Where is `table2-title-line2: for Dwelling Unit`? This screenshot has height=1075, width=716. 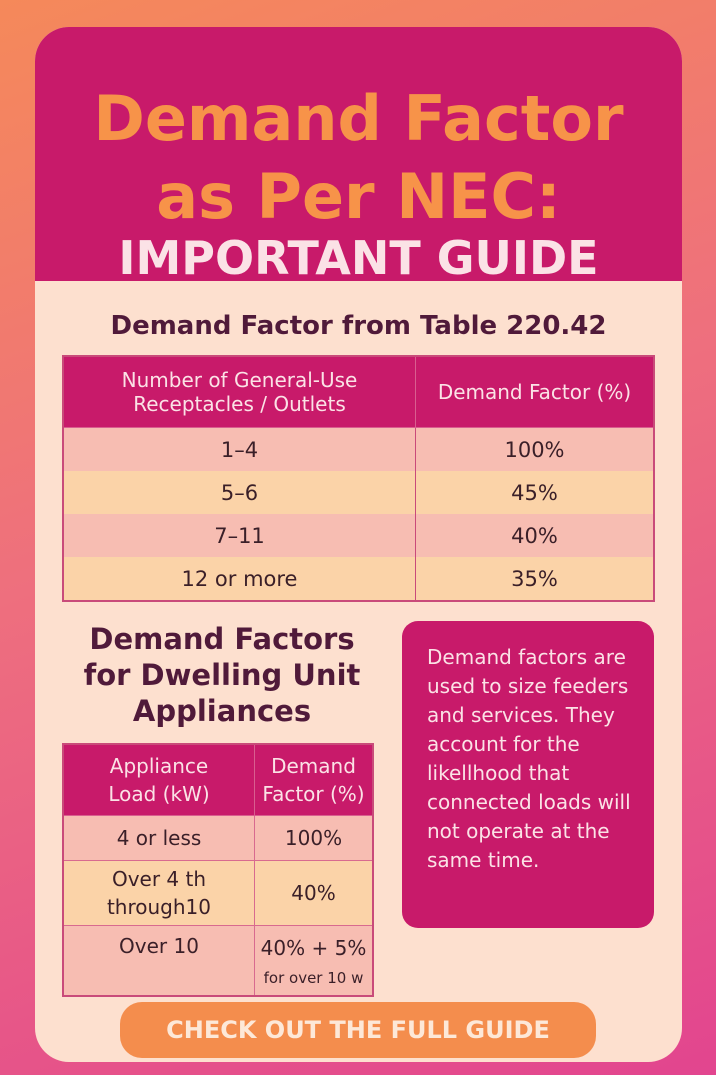 table2-title-line2: for Dwelling Unit is located at coordinates (222, 675).